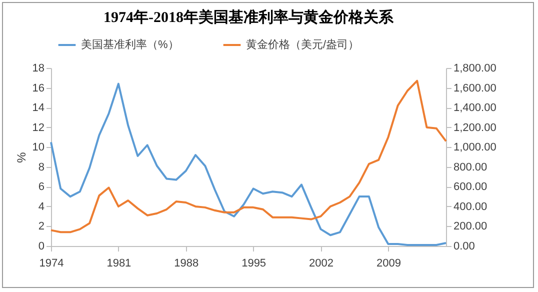  Describe the element at coordinates (388, 264) in the screenshot. I see `x-tick-label: 2009` at that location.